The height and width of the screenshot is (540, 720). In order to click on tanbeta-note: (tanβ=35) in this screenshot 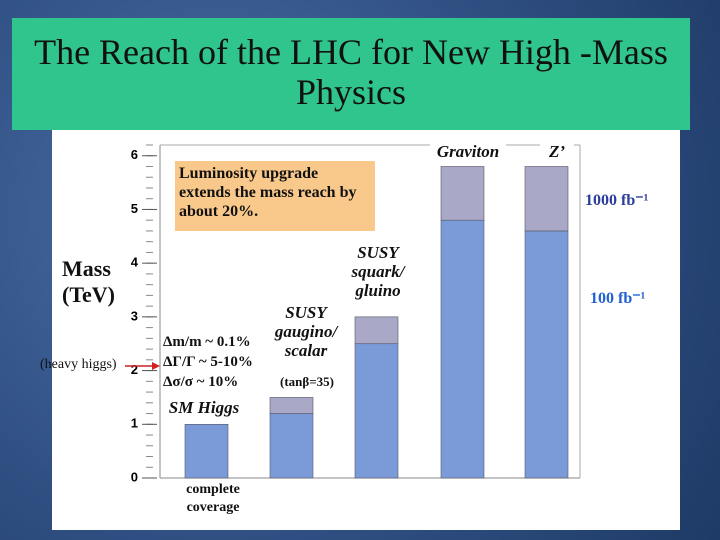, I will do `click(307, 382)`.